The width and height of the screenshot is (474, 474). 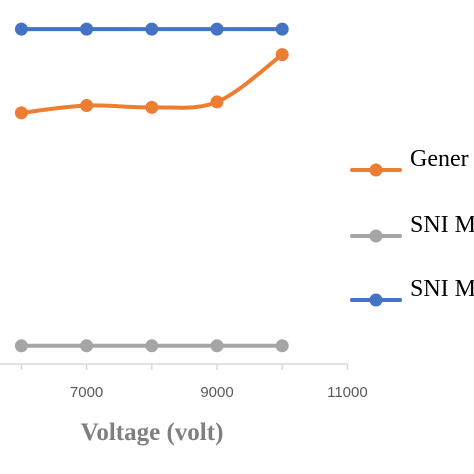 What do you see at coordinates (439, 159) in the screenshot?
I see `legend-label: Gener` at bounding box center [439, 159].